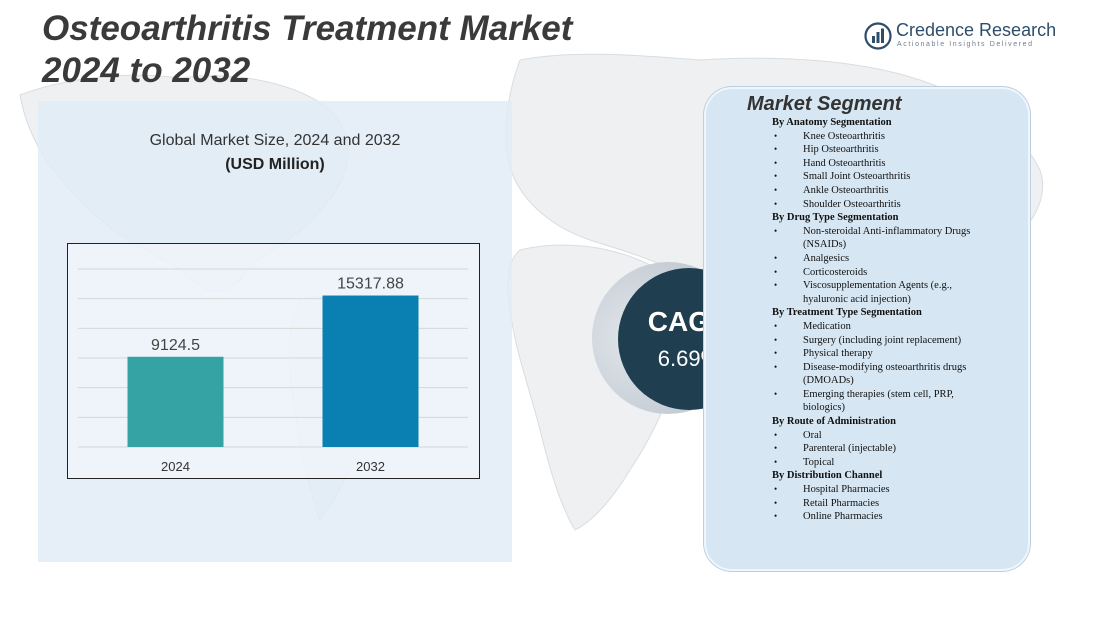  What do you see at coordinates (883, 177) in the screenshot?
I see `segment-item: Small Joint Osteoarthritis` at bounding box center [883, 177].